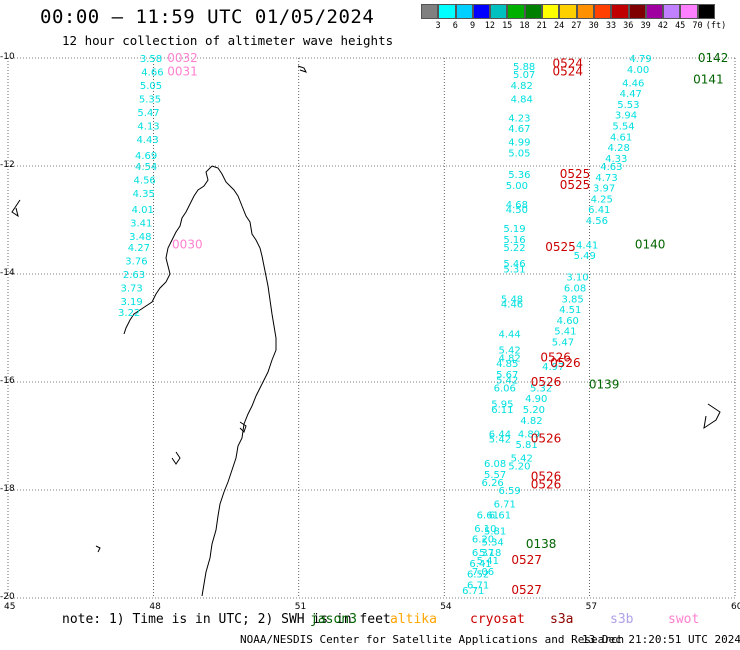 The image size is (740, 650). Describe the element at coordinates (7, 489) in the screenshot. I see `latitude-tick-label: -18` at that location.